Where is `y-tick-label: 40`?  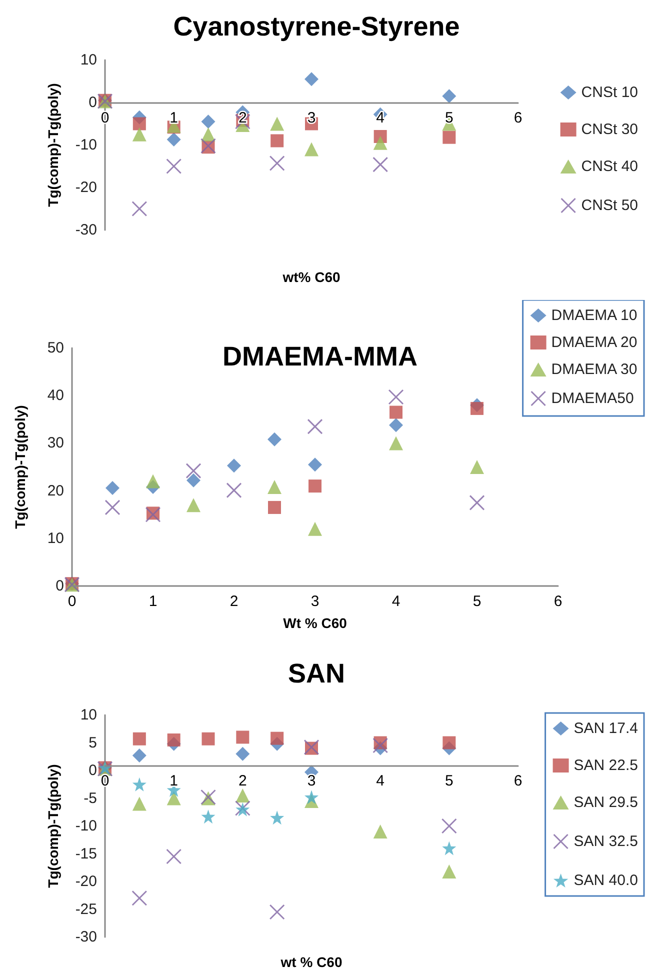
y-tick-label: 40 is located at coordinates (55, 395).